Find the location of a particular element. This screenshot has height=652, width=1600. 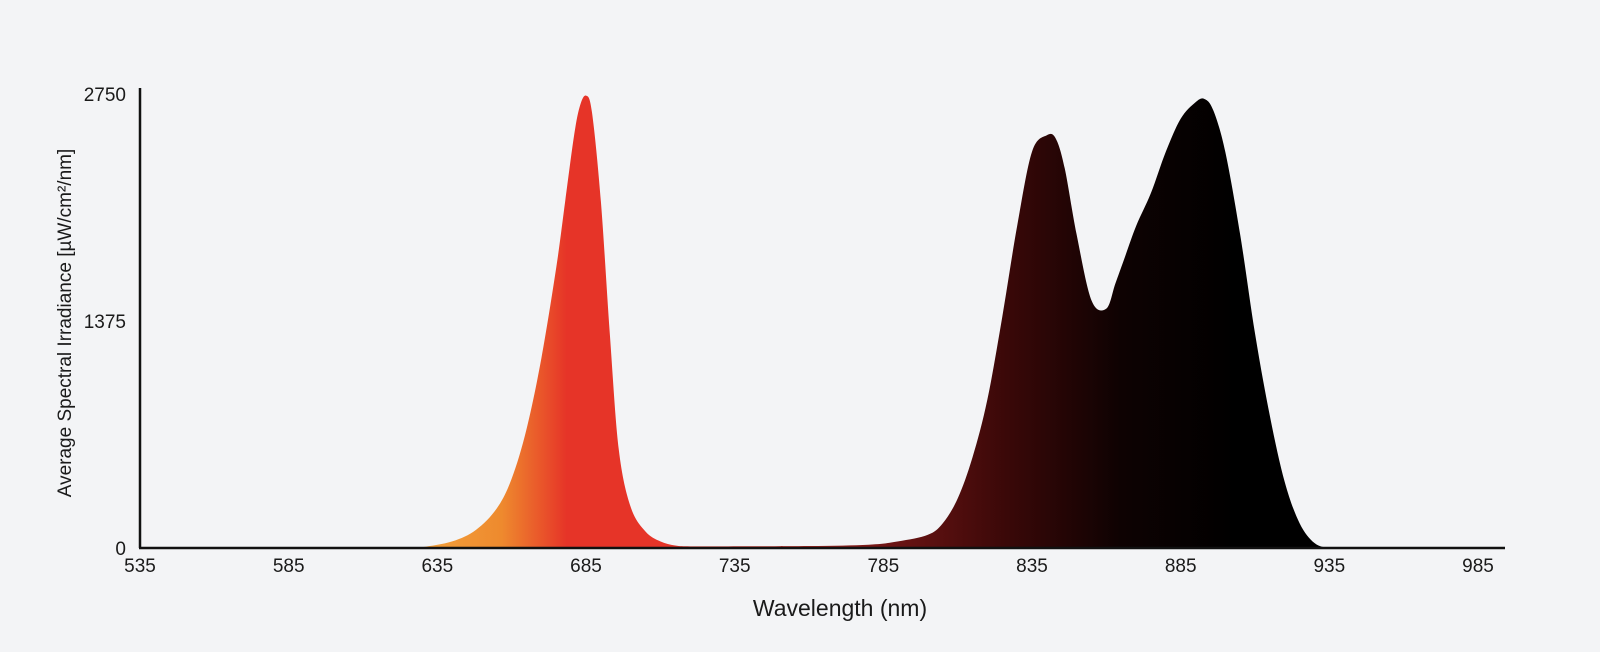

x-tick-label: 835 is located at coordinates (1032, 566).